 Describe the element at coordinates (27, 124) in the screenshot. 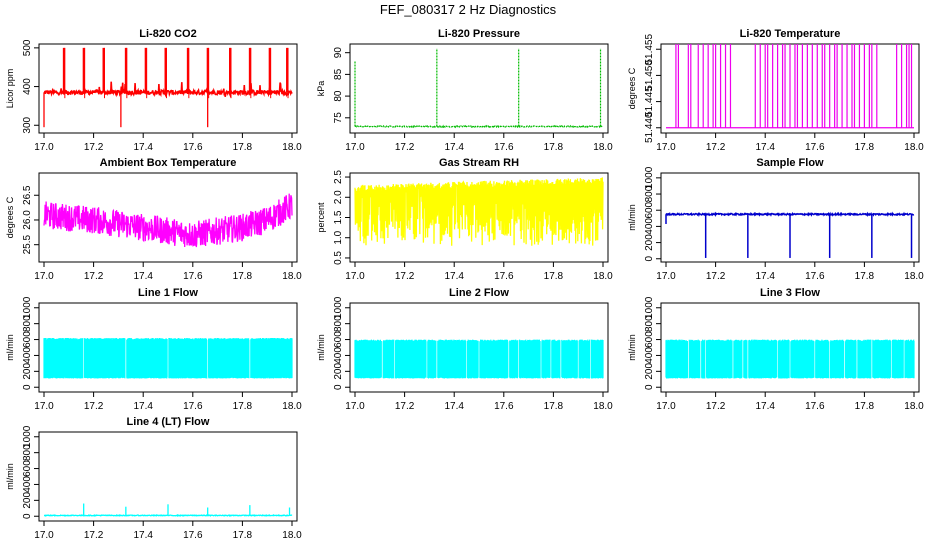

I see `y-tick-label: 300` at that location.